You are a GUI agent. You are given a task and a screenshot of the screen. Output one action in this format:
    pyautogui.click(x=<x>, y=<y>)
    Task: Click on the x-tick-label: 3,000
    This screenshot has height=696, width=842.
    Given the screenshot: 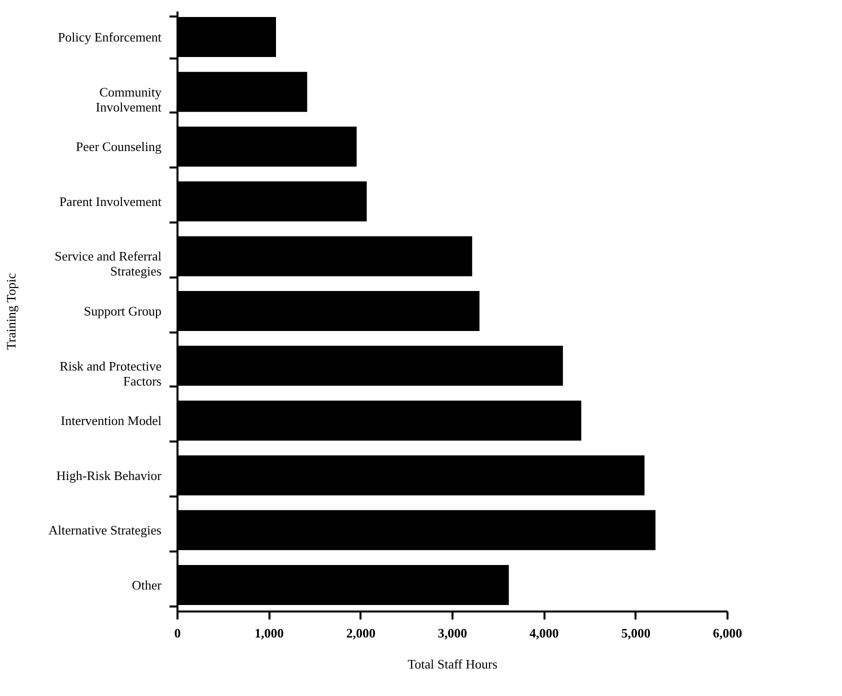 What is the action you would take?
    pyautogui.click(x=453, y=633)
    